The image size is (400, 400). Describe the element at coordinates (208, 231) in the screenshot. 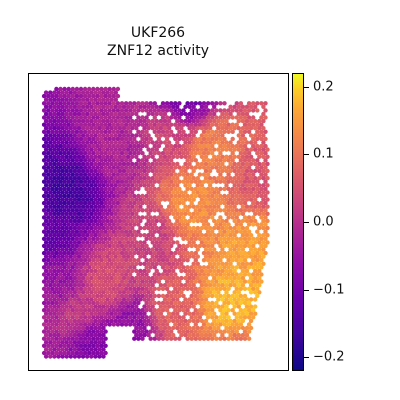

I see `spot-1919` at that location.